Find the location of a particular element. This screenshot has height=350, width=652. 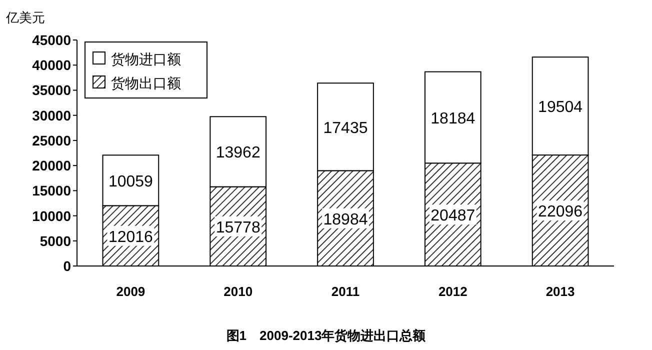

data-label: 15778 is located at coordinates (238, 227).